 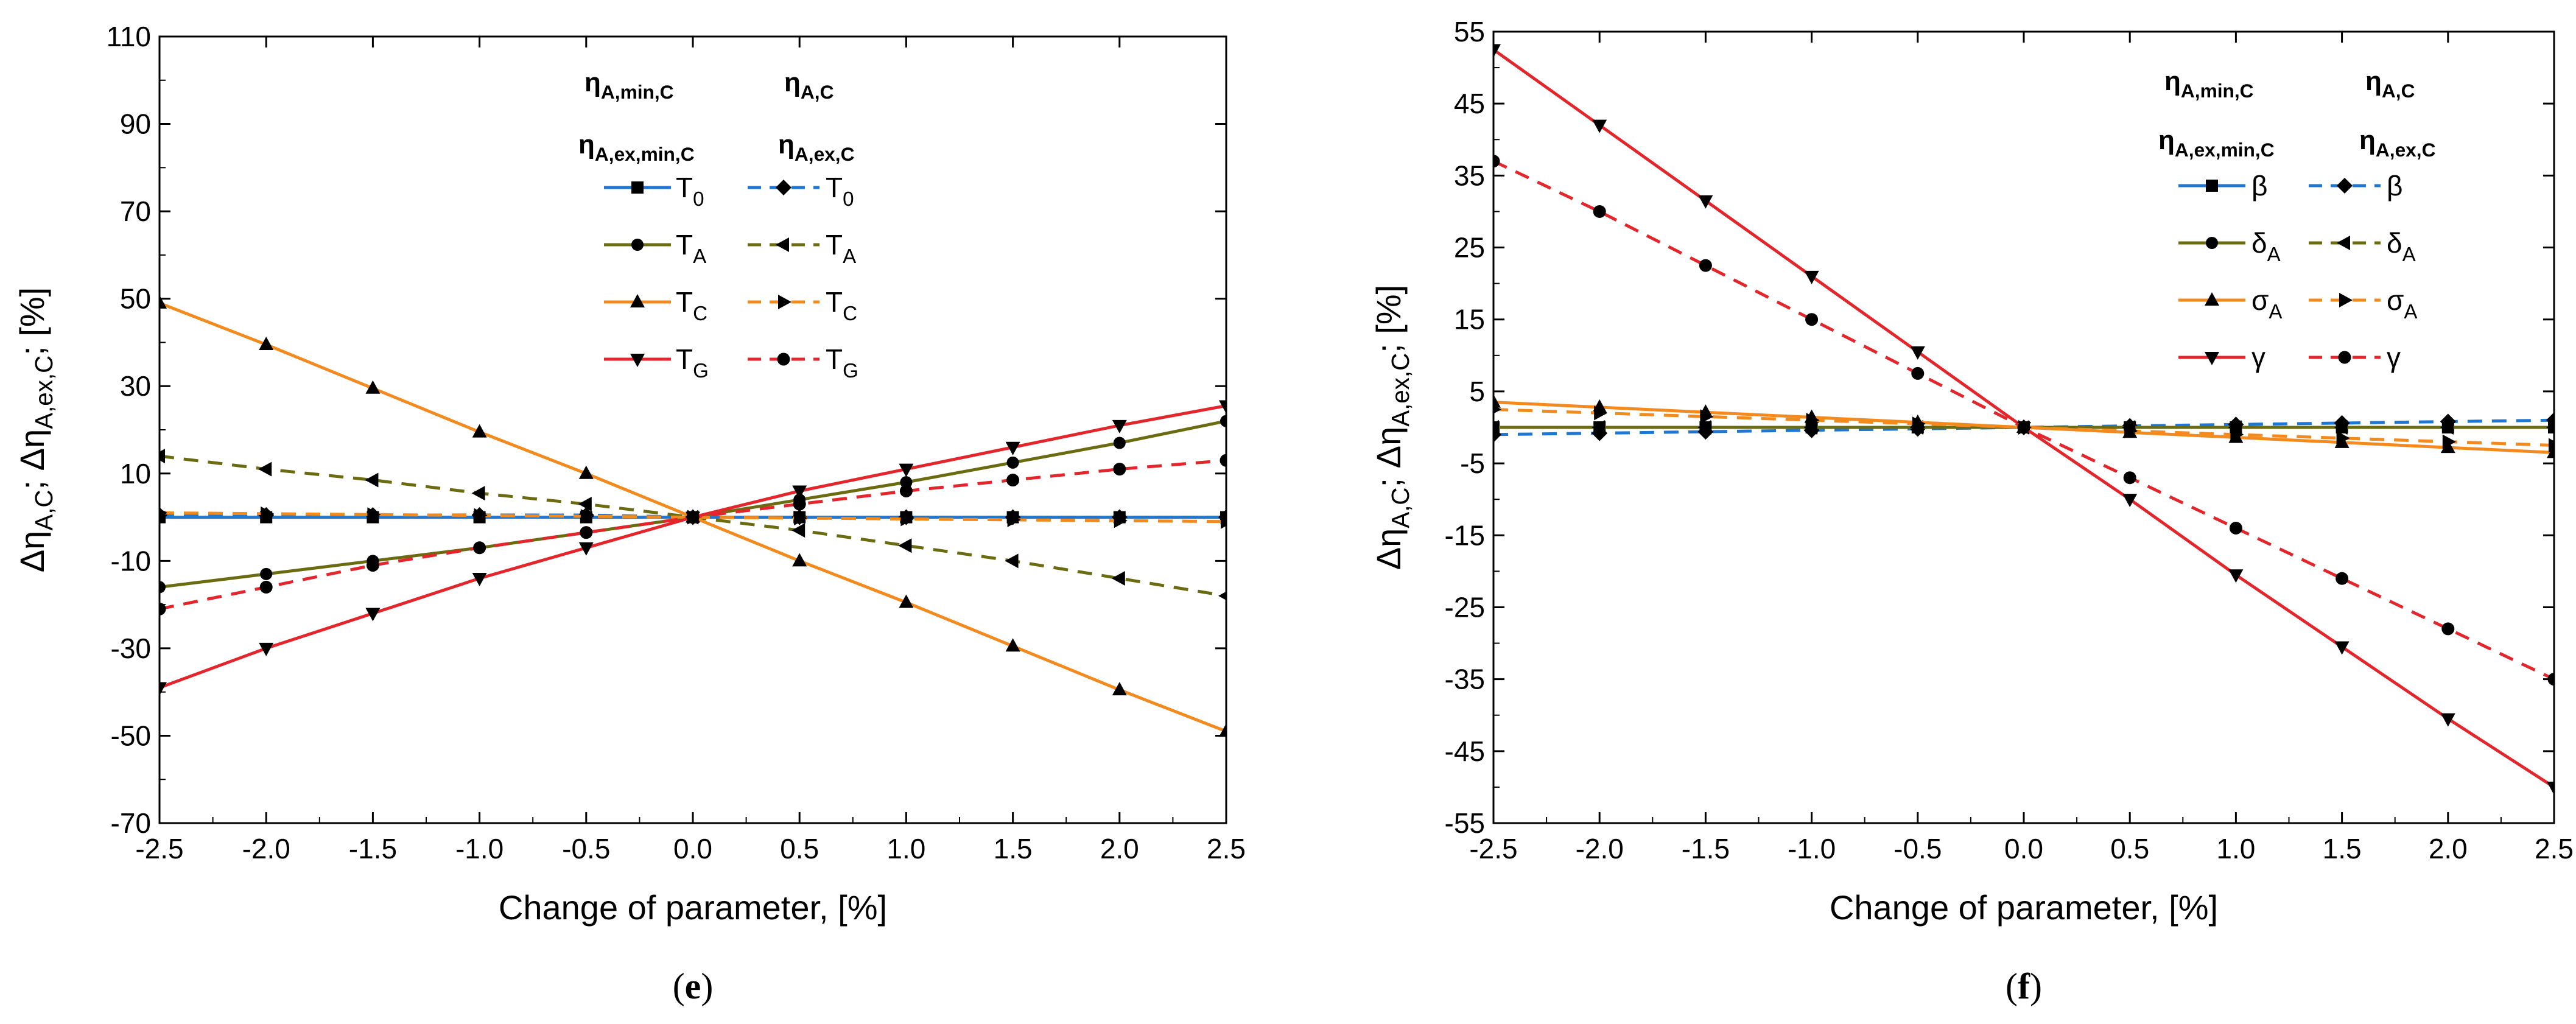 I want to click on legend-entry-6: γ, so click(x=2258, y=357).